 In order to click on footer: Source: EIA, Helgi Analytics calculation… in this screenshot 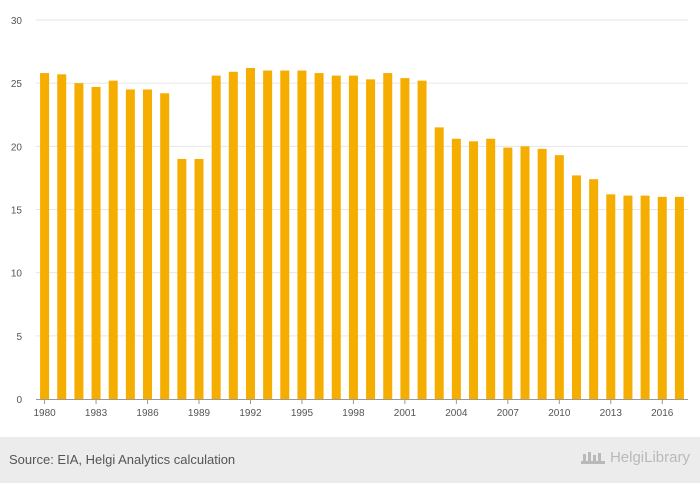, I will do `click(350, 460)`.